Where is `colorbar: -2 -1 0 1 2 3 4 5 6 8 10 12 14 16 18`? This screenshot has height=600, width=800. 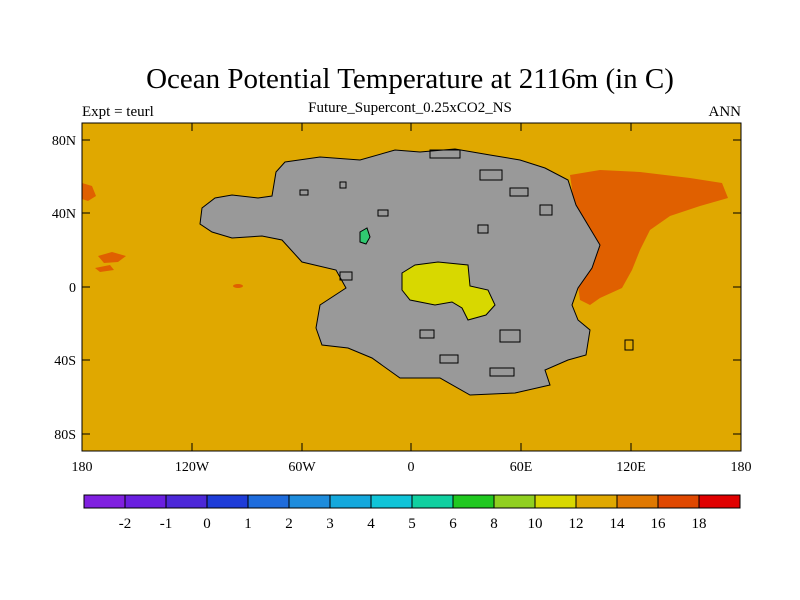
colorbar: -2 -1 0 1 2 3 4 5 6 8 10 12 14 16 18 is located at coordinates (412, 513).